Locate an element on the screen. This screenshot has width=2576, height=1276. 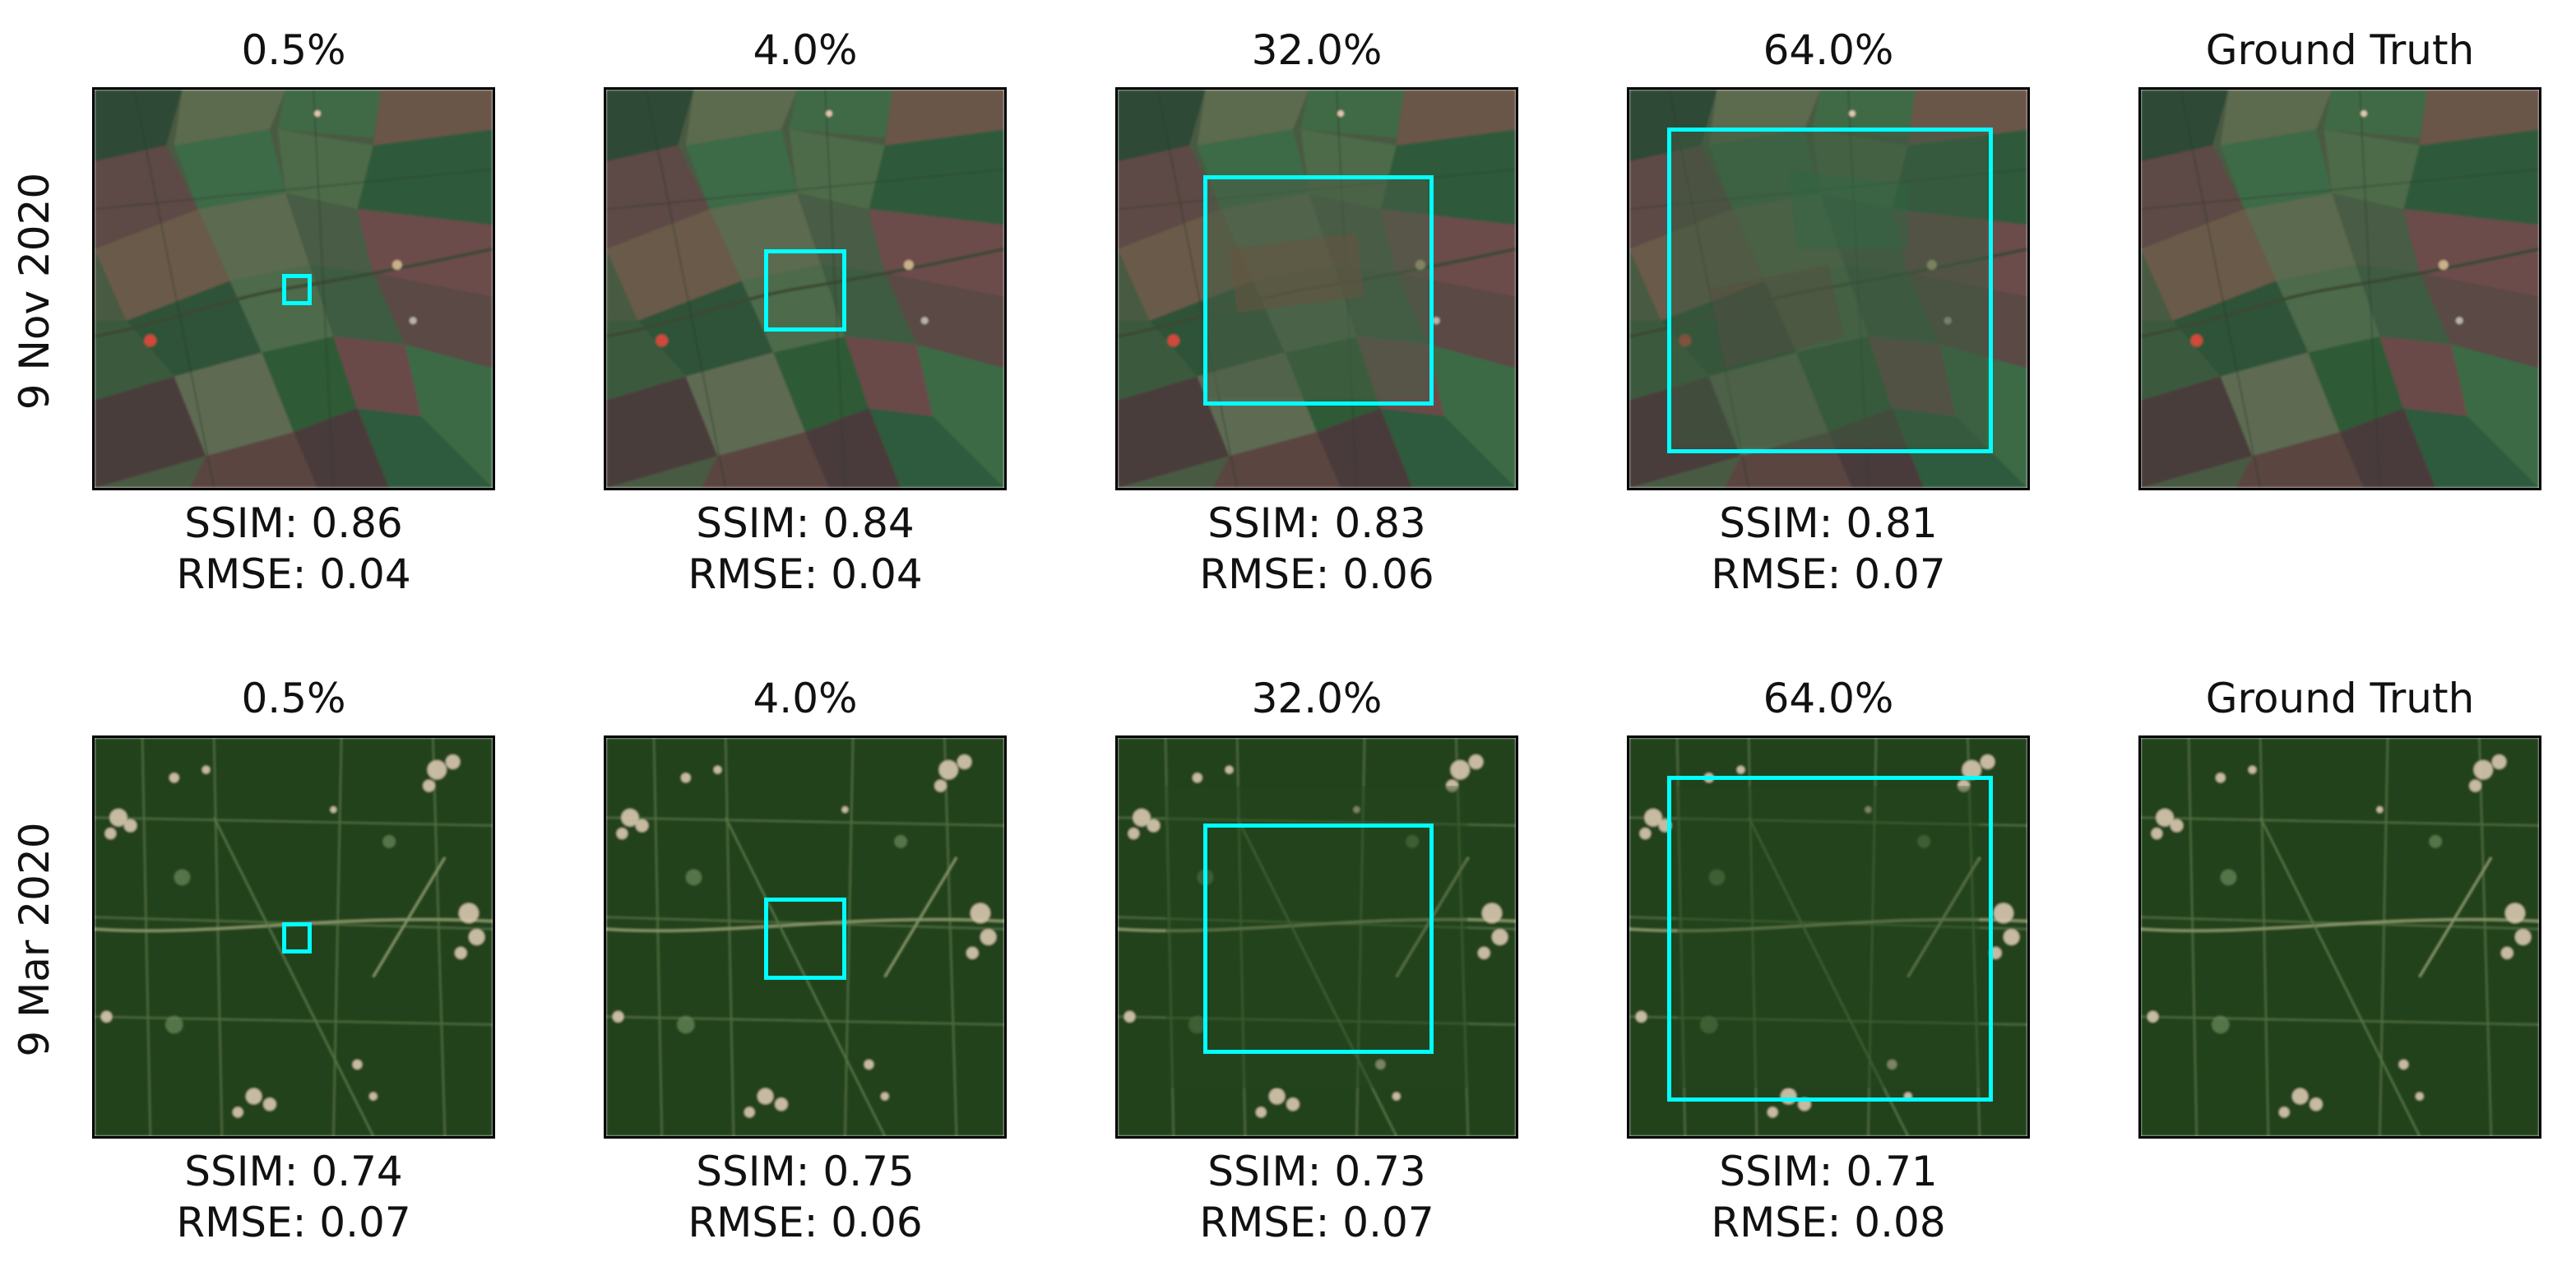
image-panel-r2-ground-truth is located at coordinates (2340, 937).